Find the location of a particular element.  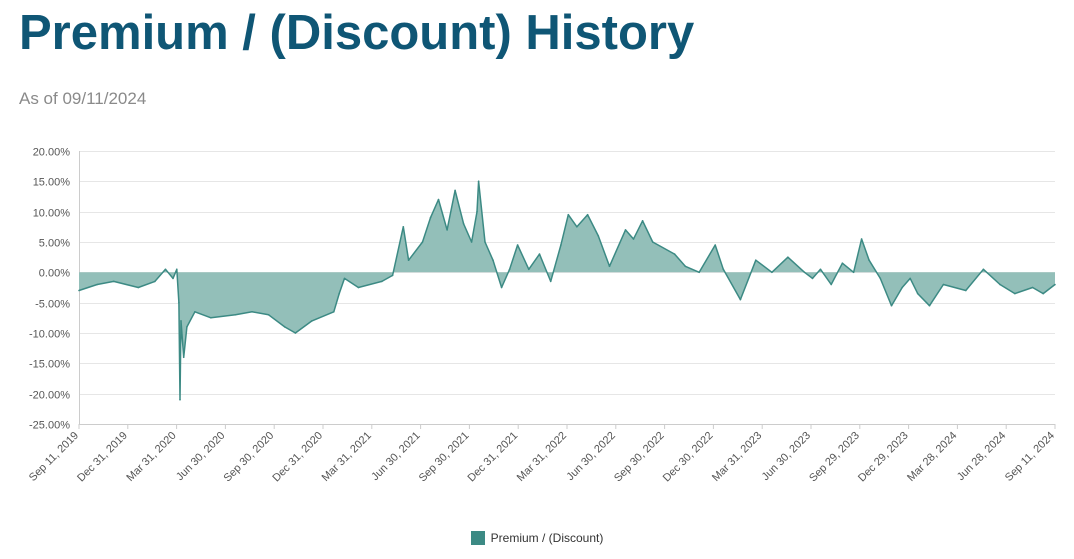

x-tick-label: Mar 31, 2021 is located at coordinates (347, 457).